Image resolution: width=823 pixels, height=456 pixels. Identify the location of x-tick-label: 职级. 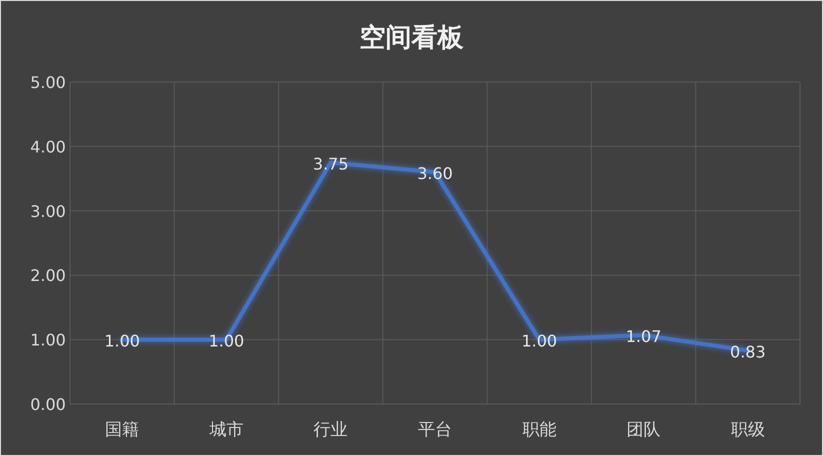
(747, 430).